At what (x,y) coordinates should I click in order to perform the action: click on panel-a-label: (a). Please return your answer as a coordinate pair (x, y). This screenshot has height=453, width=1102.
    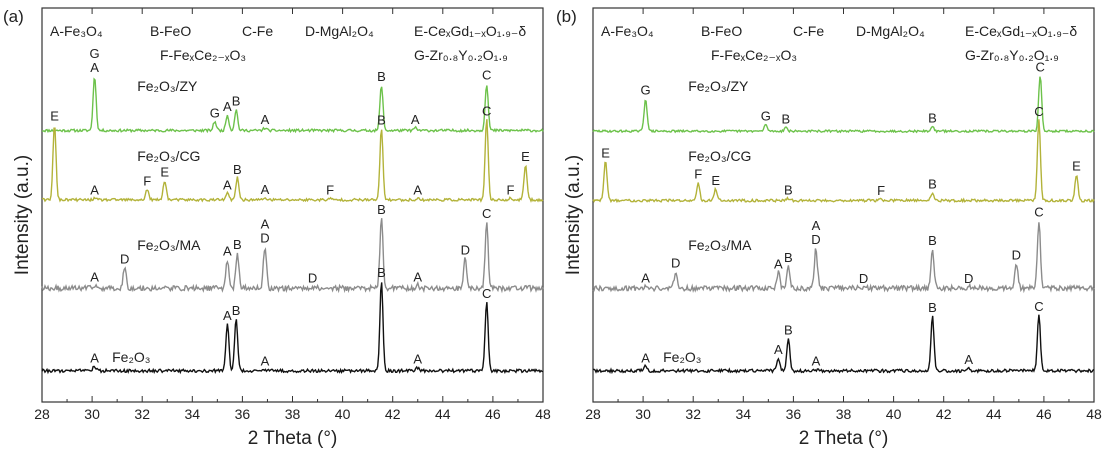
    Looking at the image, I should click on (13, 16).